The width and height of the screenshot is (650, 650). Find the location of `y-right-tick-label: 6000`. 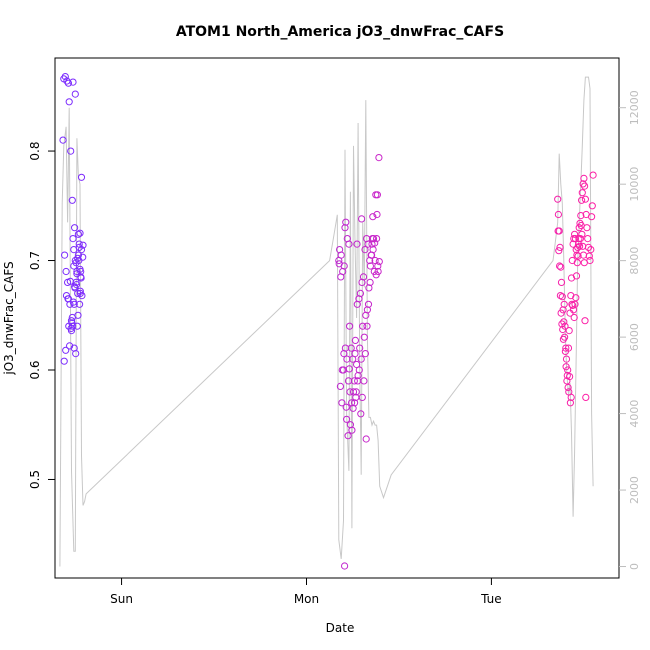

y-right-tick-label: 6000 is located at coordinates (634, 337).